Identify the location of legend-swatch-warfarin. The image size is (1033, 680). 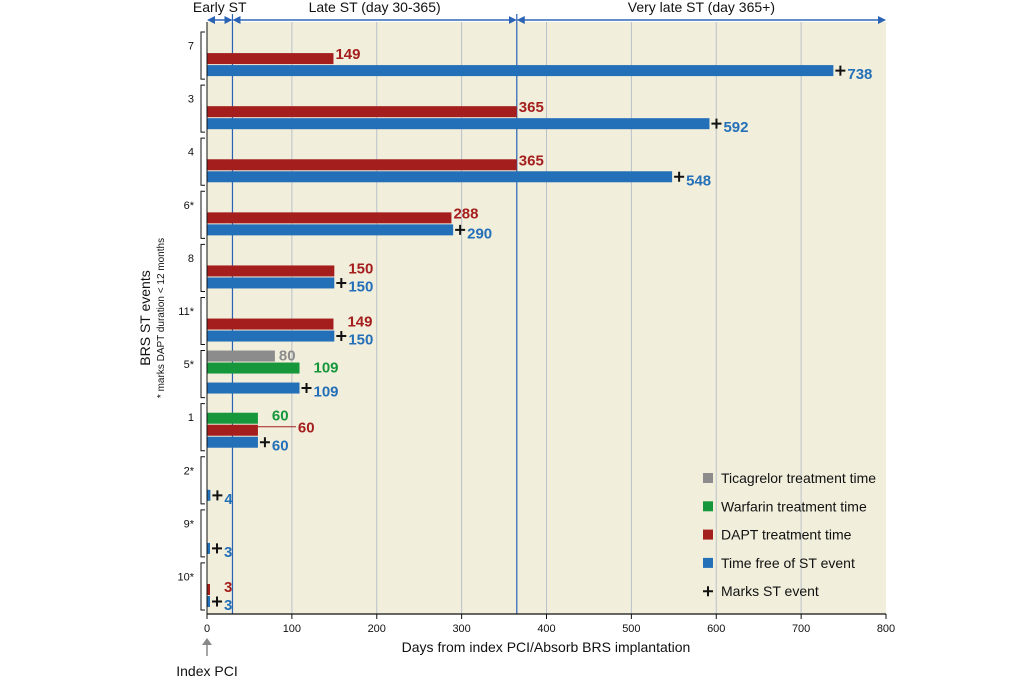
(708, 506).